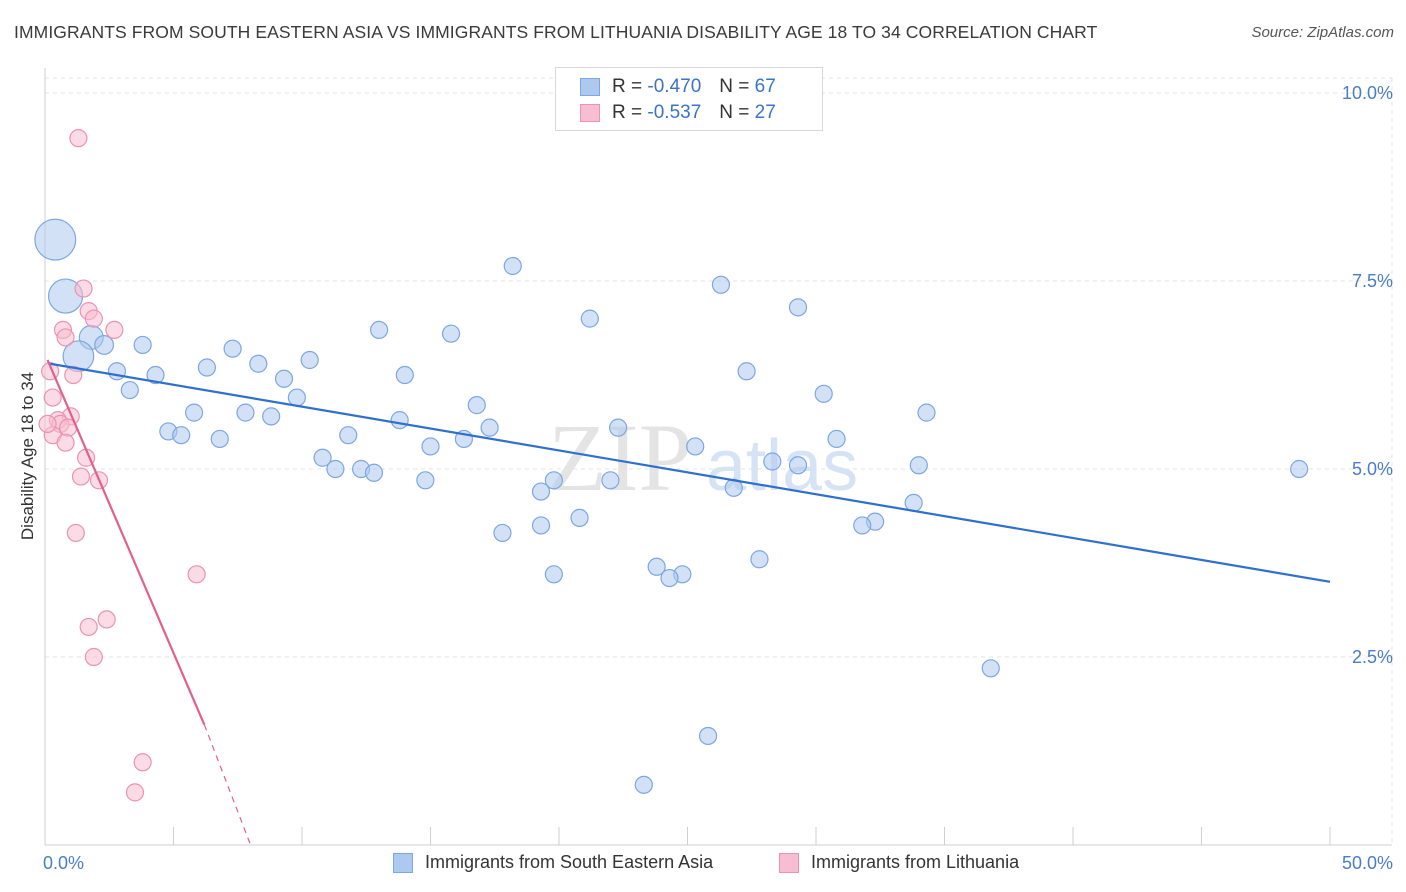  I want to click on legend-row-lithuania: R = -0.537 N = 27, so click(678, 113).